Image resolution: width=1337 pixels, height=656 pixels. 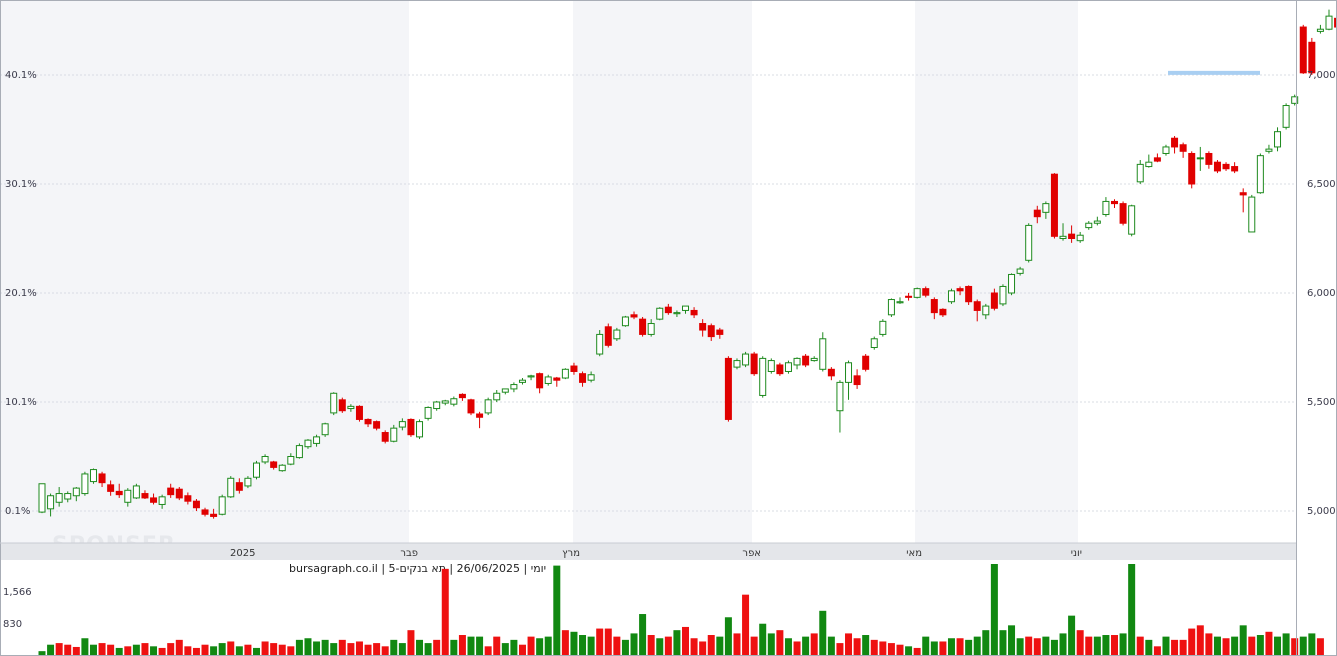 I want to click on left-axis-label: 20.1%, so click(x=21, y=293).